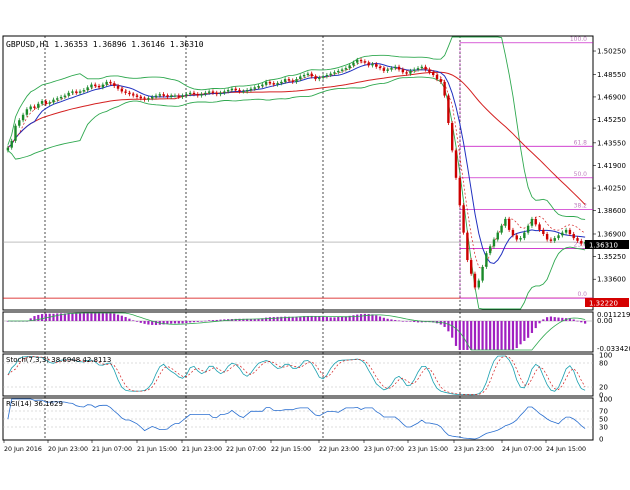 This screenshot has width=630, height=490. What do you see at coordinates (611, 211) in the screenshot?
I see `price-tick-label-7: 1.38600` at bounding box center [611, 211].